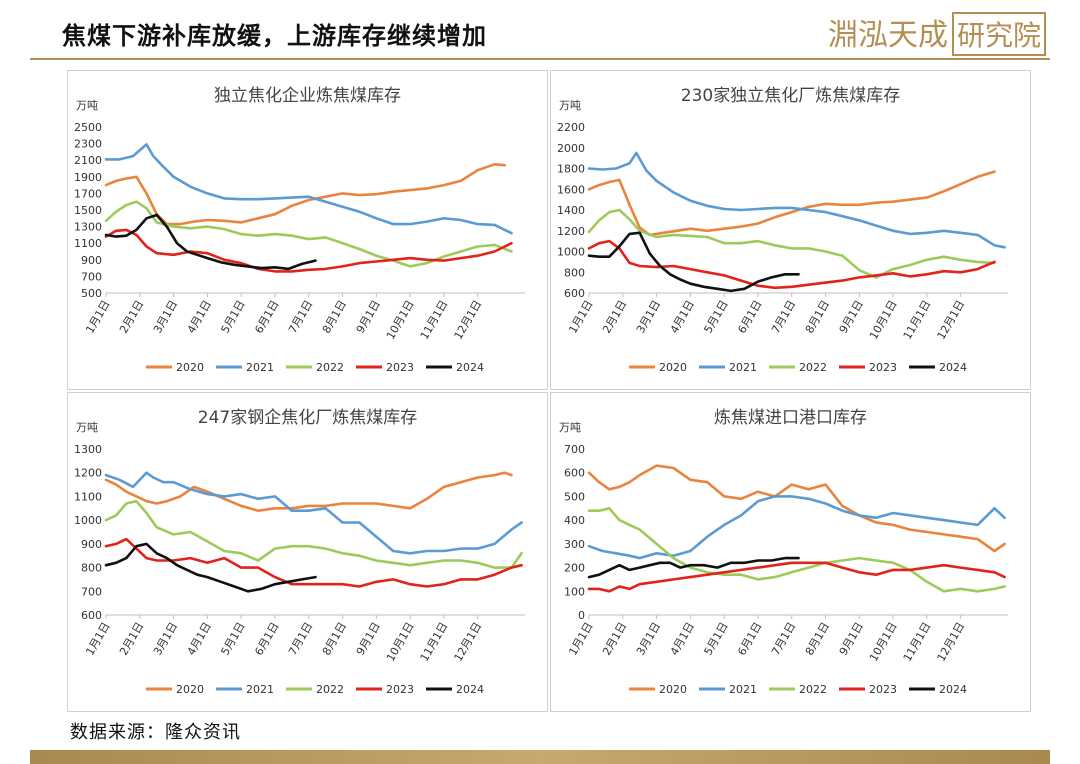 This screenshot has height=764, width=1080. What do you see at coordinates (91, 591) in the screenshot?
I see `y-tick-label: 700` at bounding box center [91, 591].